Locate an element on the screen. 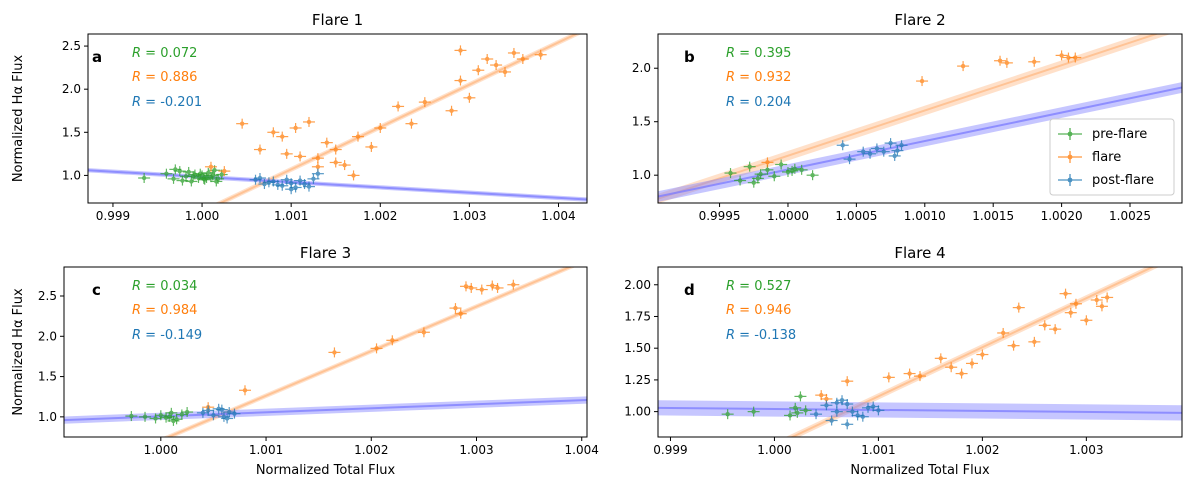  legend-marker-flare is located at coordinates (1070, 157).